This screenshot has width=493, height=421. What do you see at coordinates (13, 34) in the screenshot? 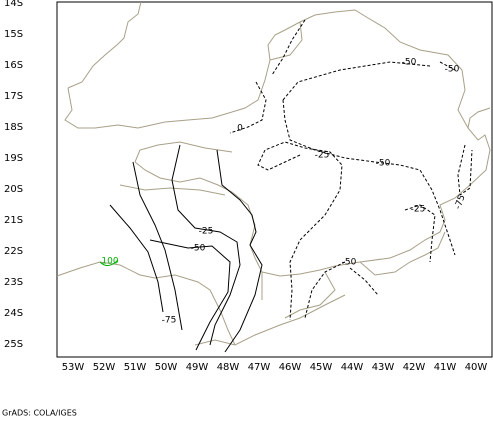
I see `lat-label: 15S` at bounding box center [13, 34].